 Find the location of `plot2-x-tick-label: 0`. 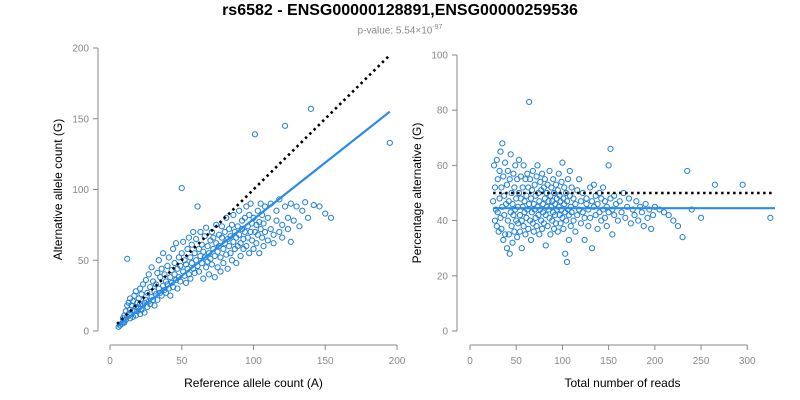

plot2-x-tick-label: 0 is located at coordinates (470, 361).